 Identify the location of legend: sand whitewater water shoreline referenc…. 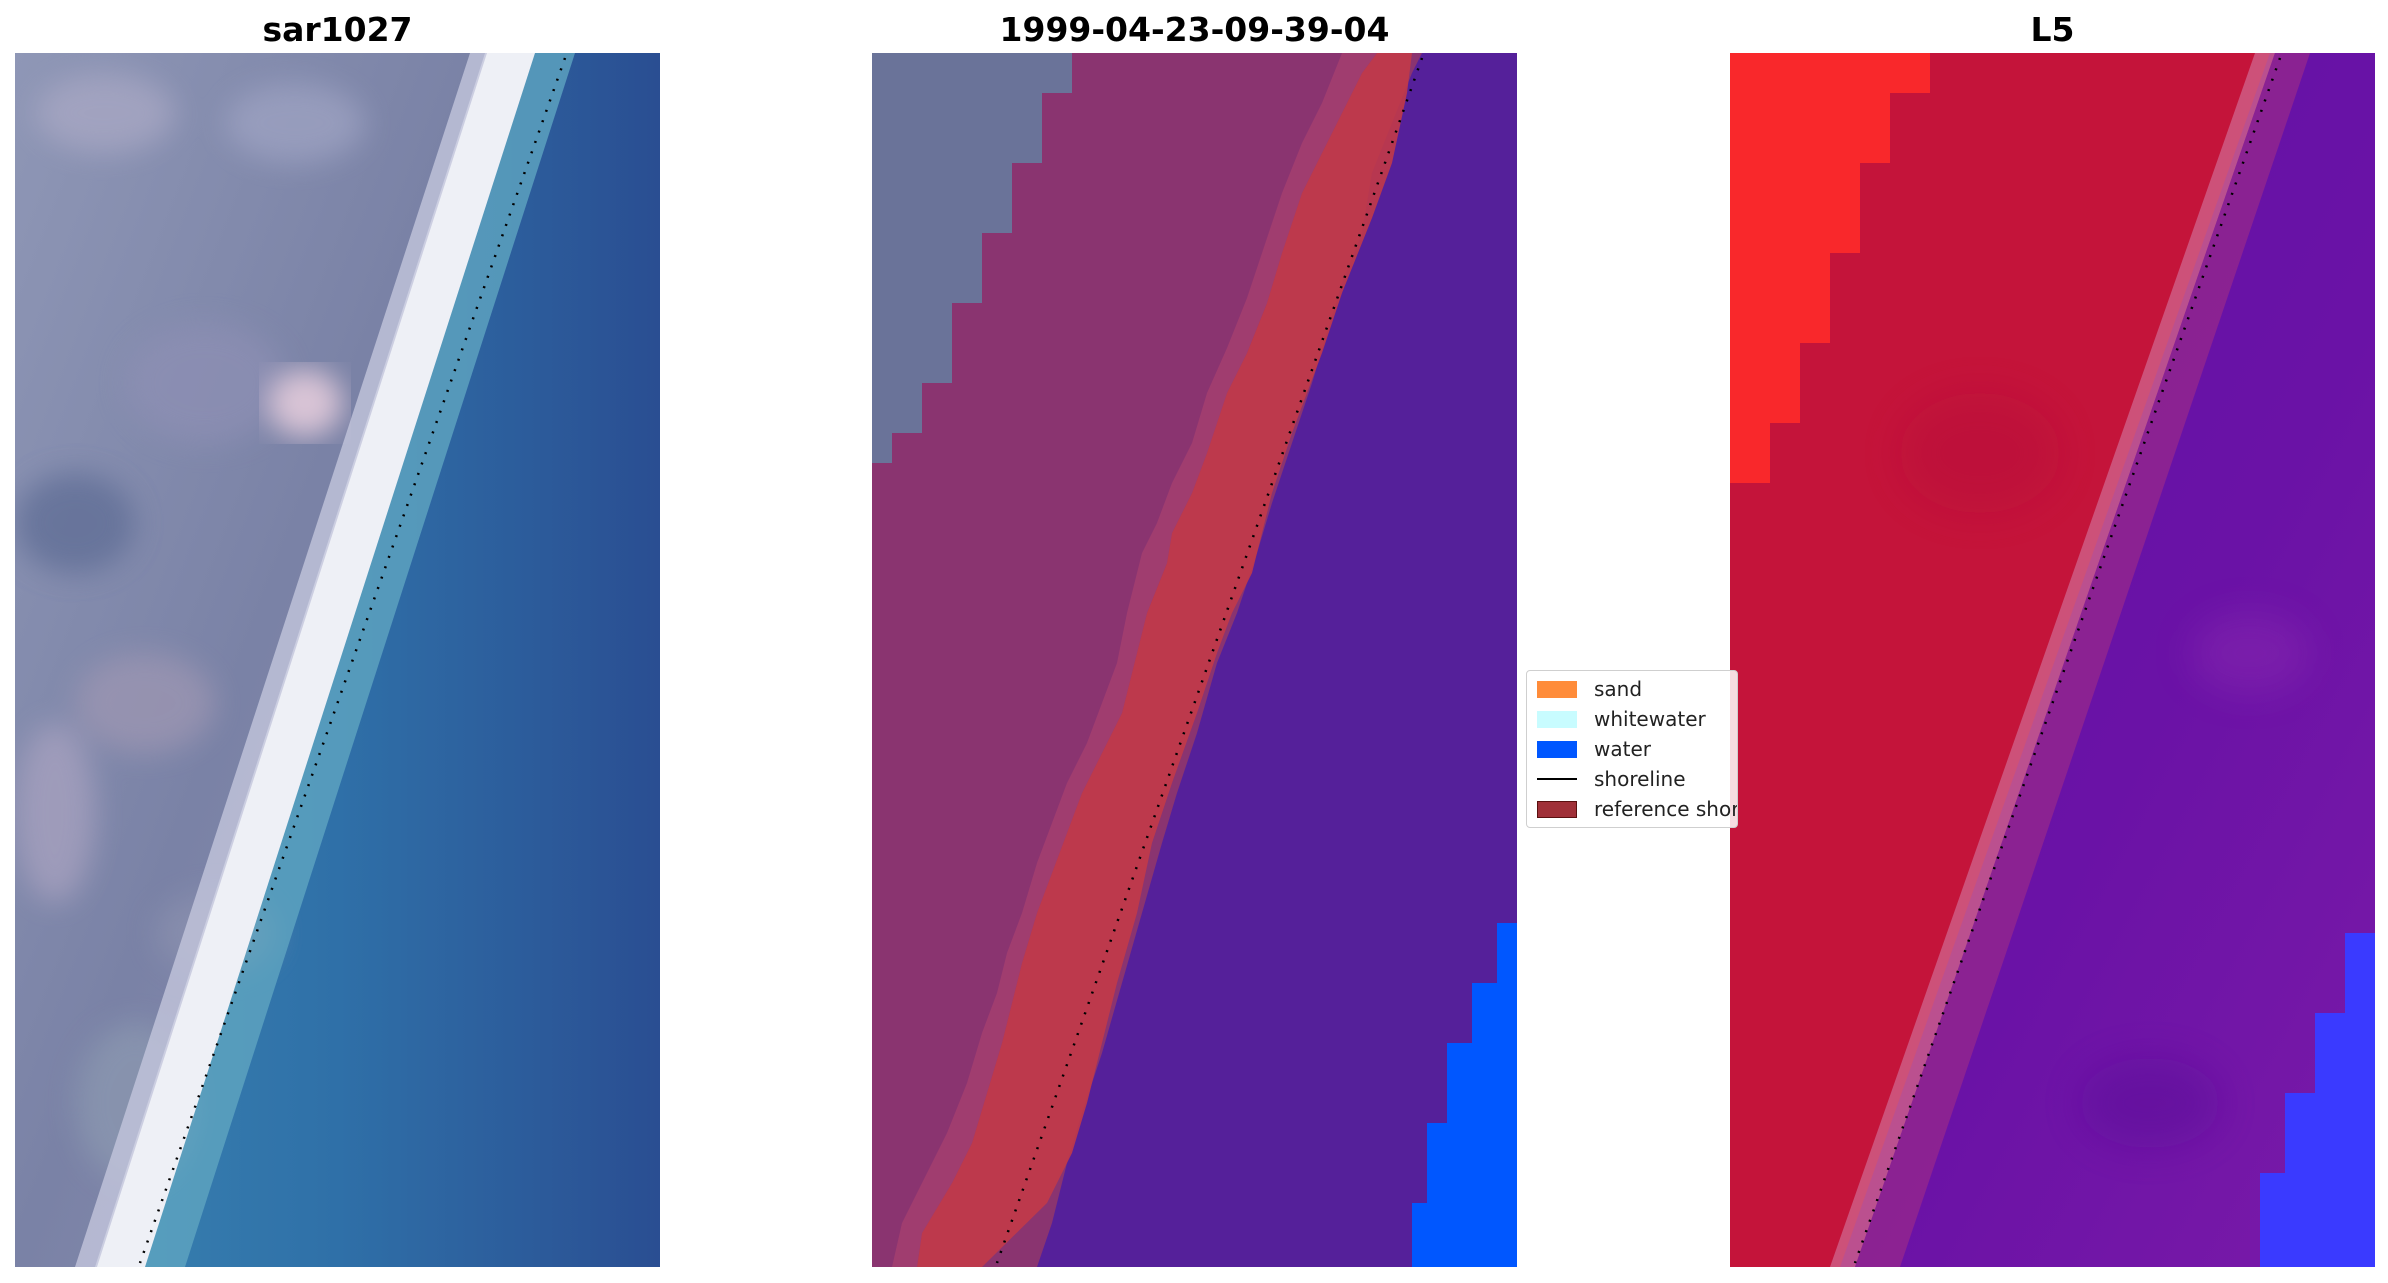
(1632, 749).